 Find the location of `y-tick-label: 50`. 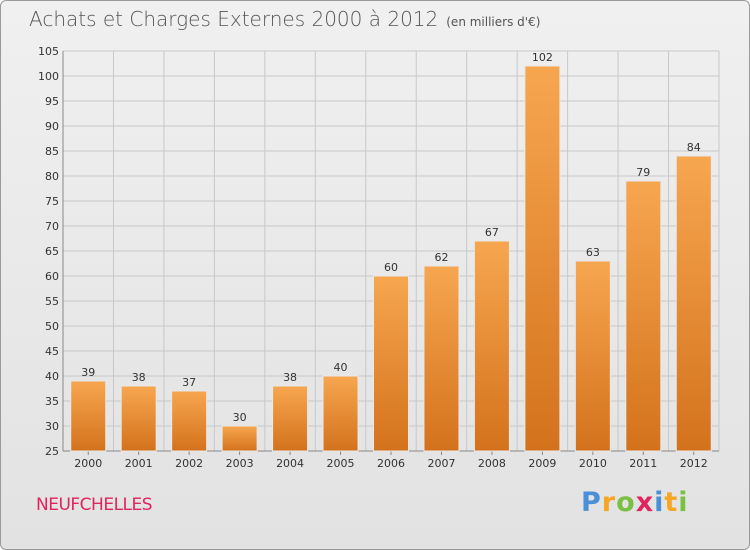

y-tick-label: 50 is located at coordinates (52, 326).